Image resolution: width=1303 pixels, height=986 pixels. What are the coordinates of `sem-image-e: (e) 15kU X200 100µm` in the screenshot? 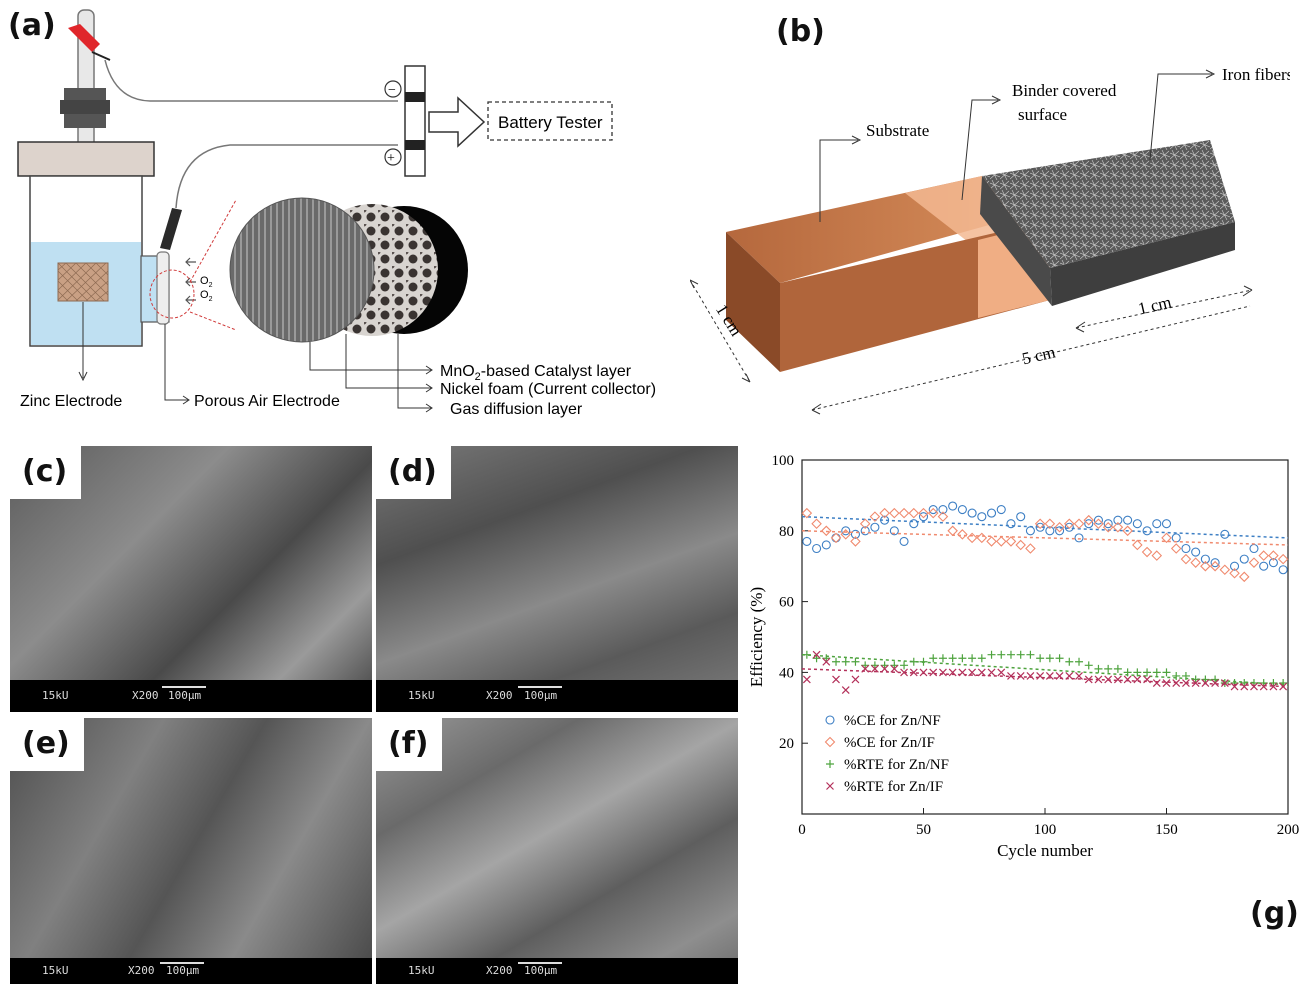 It's located at (191, 851).